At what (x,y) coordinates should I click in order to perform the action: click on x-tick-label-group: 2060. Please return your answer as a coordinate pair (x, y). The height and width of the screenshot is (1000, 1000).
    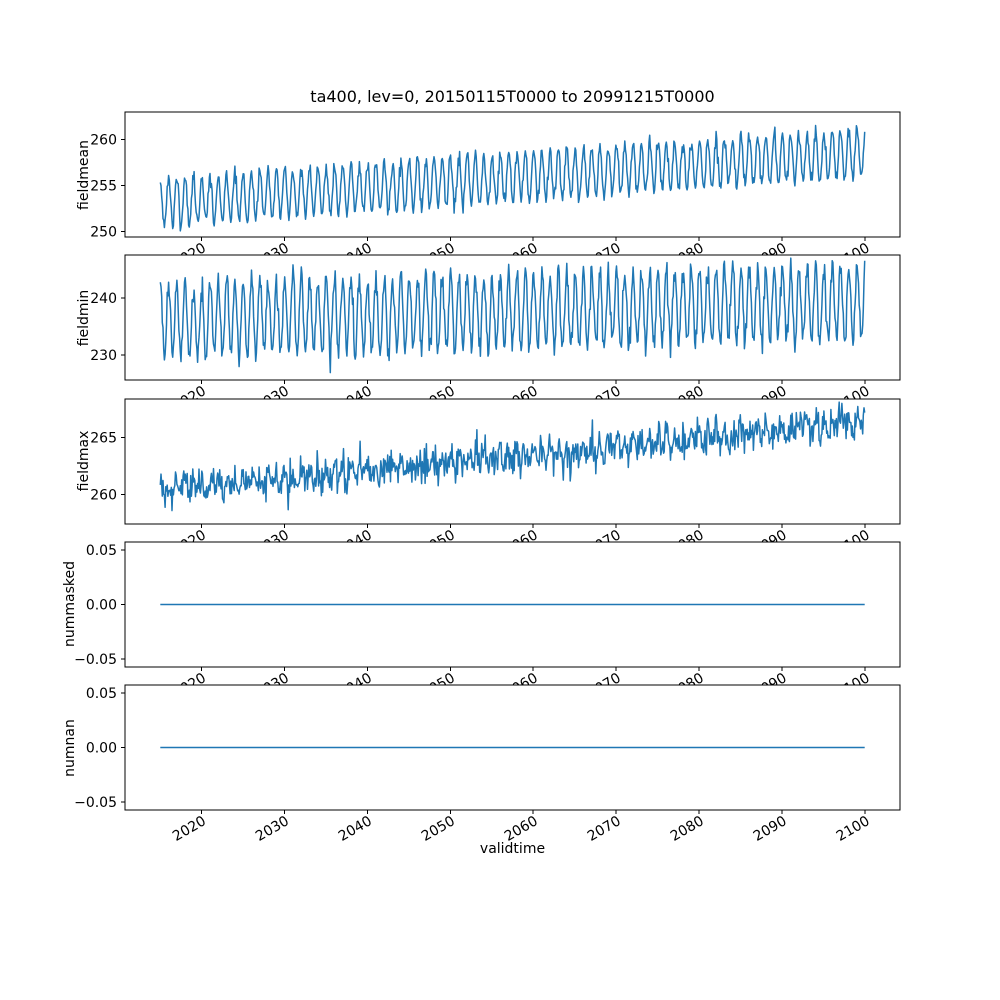
    Looking at the image, I should click on (521, 829).